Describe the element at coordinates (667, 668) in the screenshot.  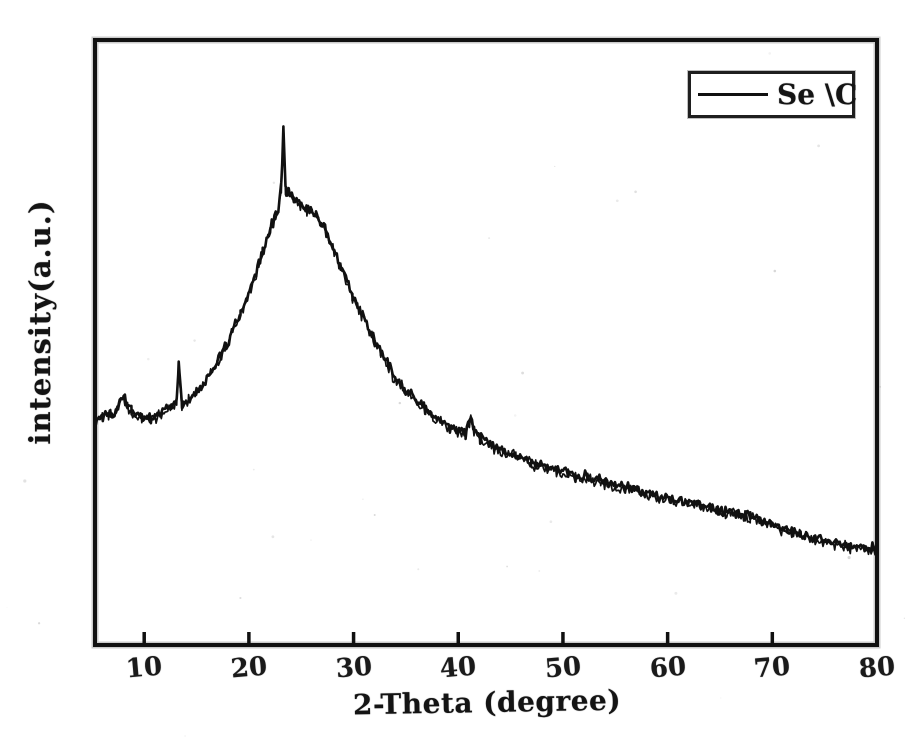
I see `x-tick-label-60: 60` at that location.